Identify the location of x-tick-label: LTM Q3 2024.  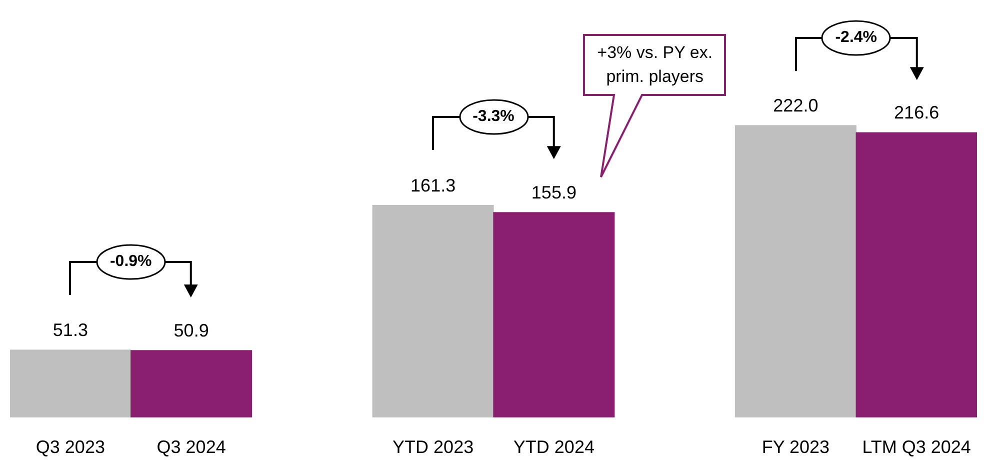
(916, 447).